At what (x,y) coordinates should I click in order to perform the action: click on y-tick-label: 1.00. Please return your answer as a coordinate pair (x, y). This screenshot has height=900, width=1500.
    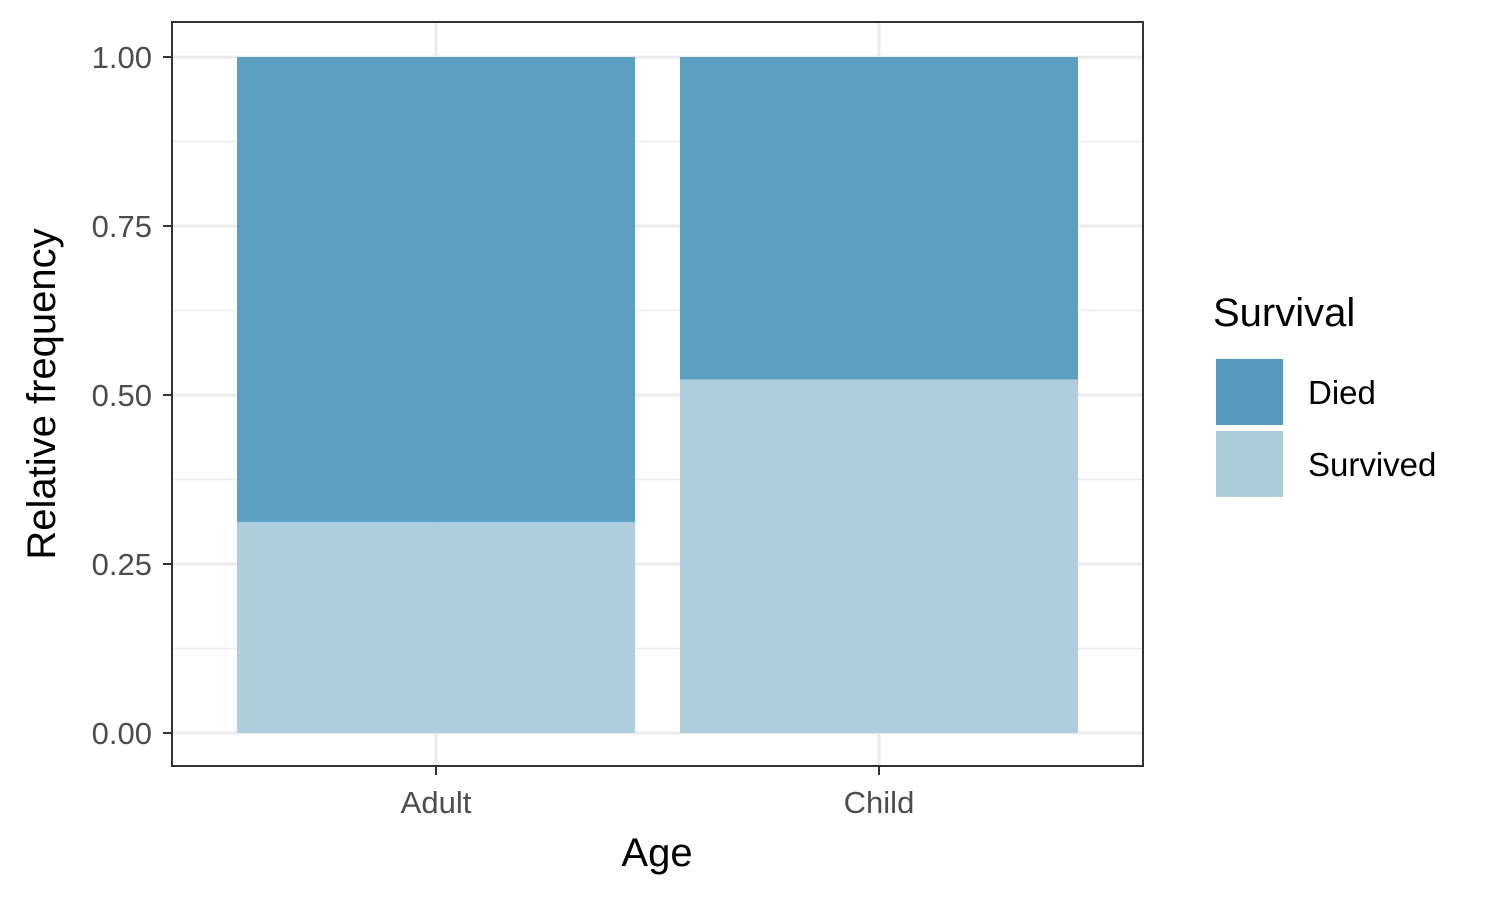
    Looking at the image, I should click on (122, 57).